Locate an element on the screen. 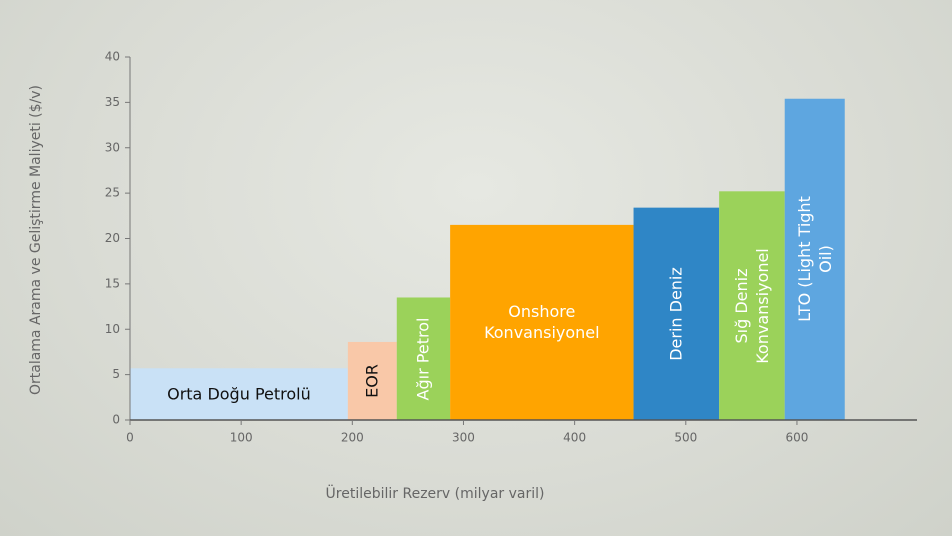  y-tick-label: 30 is located at coordinates (112, 147).